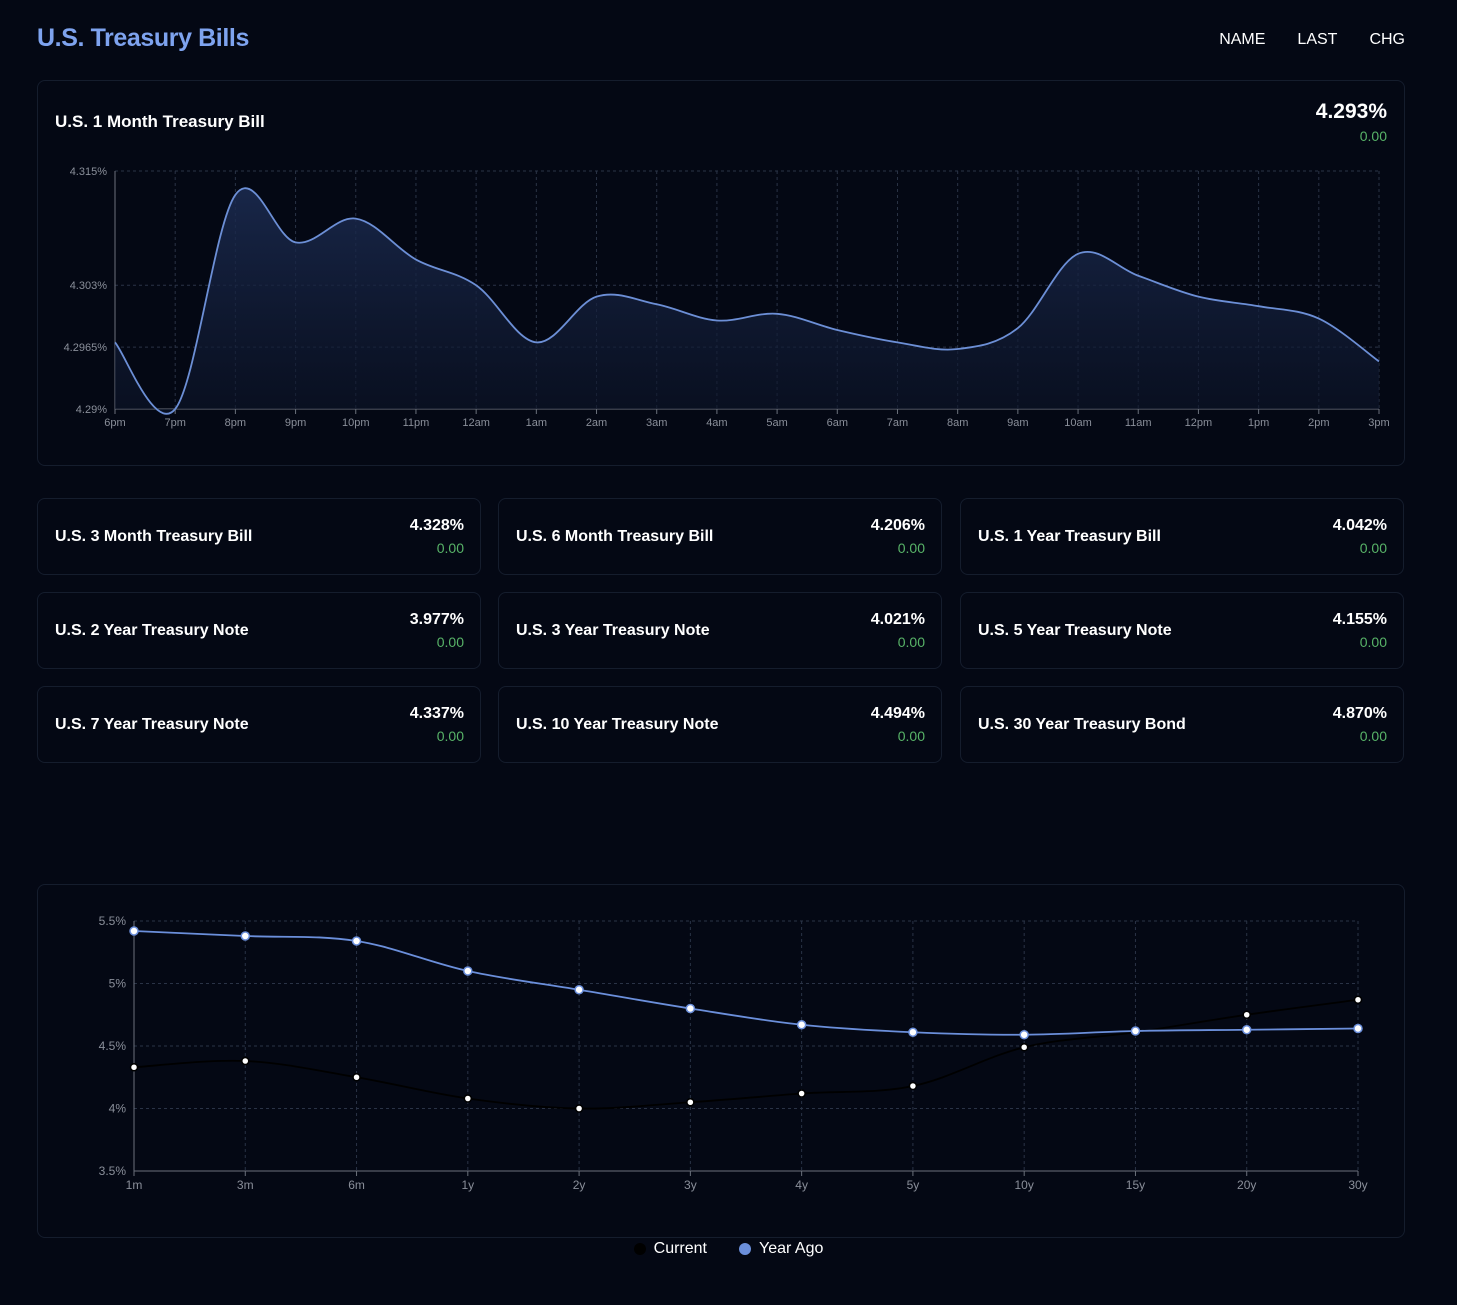 This screenshot has height=1305, width=1457. I want to click on nav-last: LAST, so click(1317, 39).